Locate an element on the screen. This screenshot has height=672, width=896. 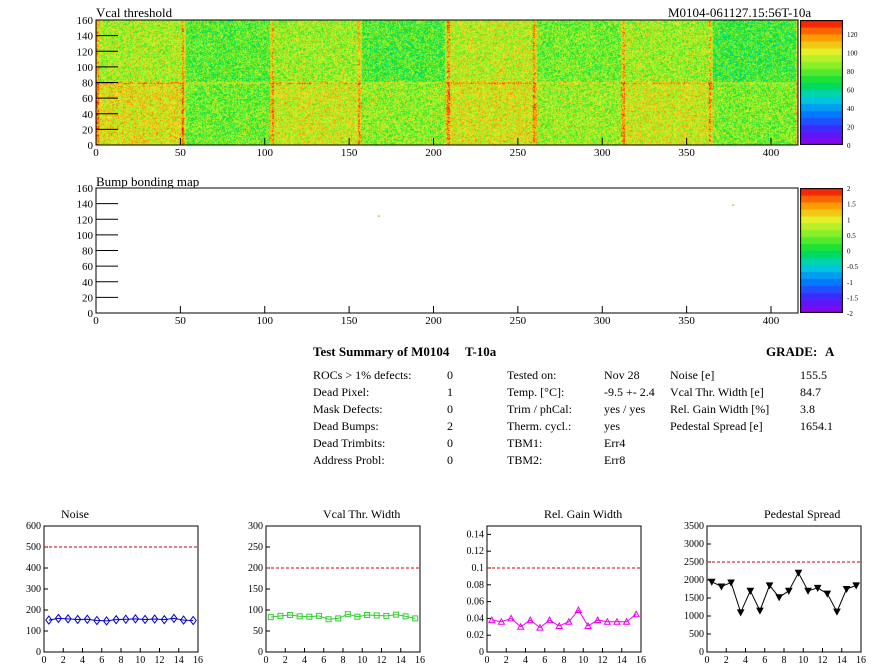
summary-value: 1654.1 is located at coordinates (816, 426).